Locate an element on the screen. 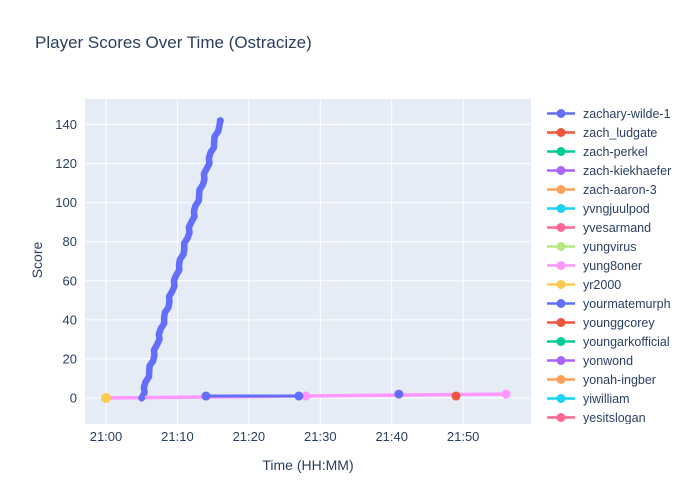 This screenshot has width=700, height=500. legend-label: zach-perkel is located at coordinates (615, 151).